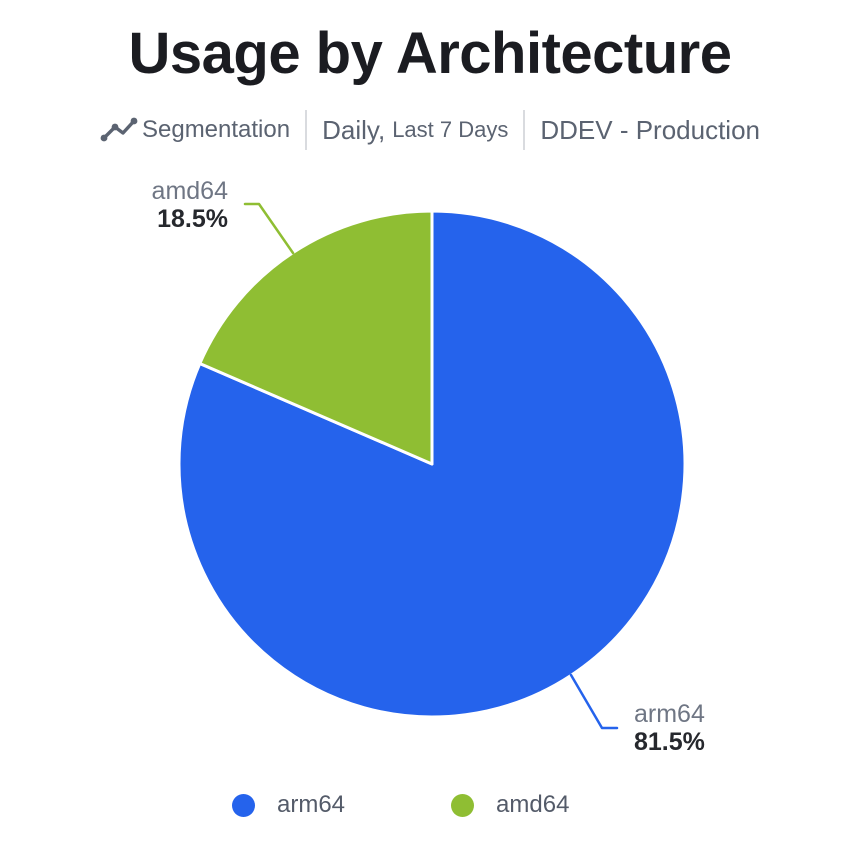  What do you see at coordinates (430, 53) in the screenshot?
I see `page-title: Usage by Architecture` at bounding box center [430, 53].